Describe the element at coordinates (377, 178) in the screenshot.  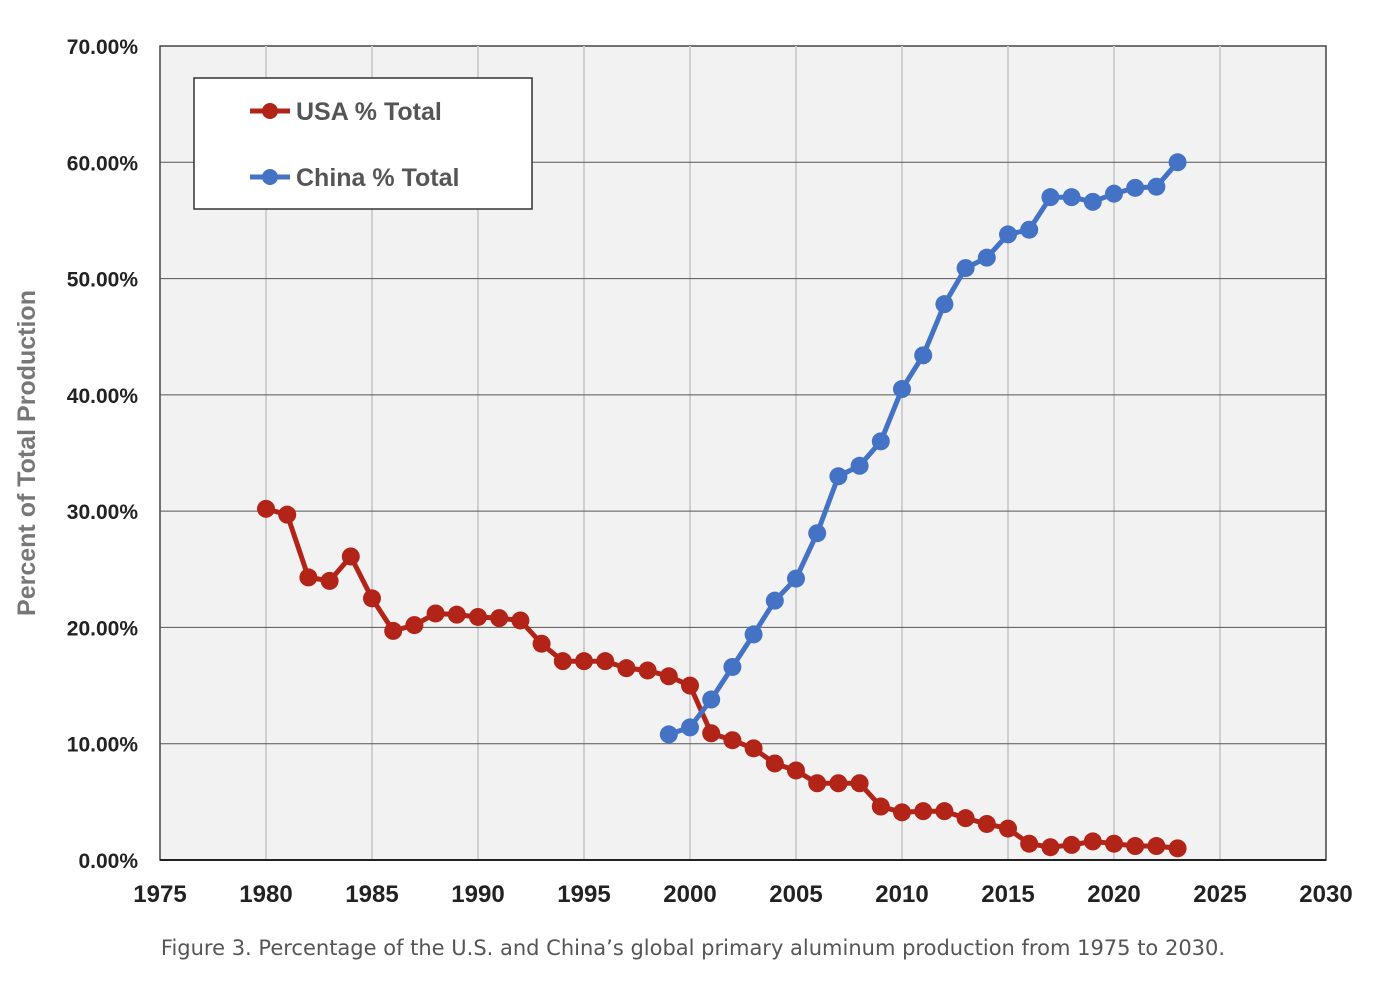
I see `legend-china-label: China % Total` at that location.